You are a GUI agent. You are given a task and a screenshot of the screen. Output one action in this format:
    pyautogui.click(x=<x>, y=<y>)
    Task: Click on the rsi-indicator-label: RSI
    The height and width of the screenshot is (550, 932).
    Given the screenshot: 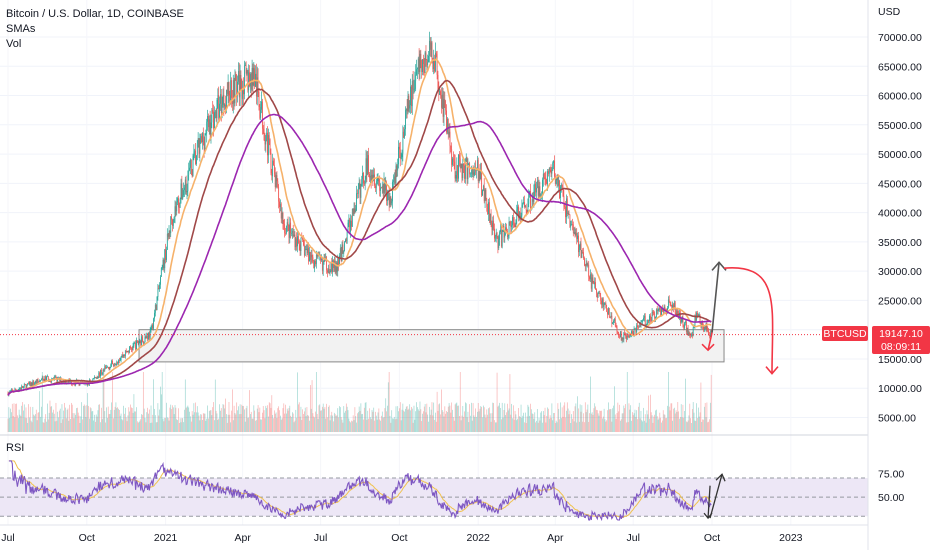 What is the action you would take?
    pyautogui.click(x=15, y=448)
    